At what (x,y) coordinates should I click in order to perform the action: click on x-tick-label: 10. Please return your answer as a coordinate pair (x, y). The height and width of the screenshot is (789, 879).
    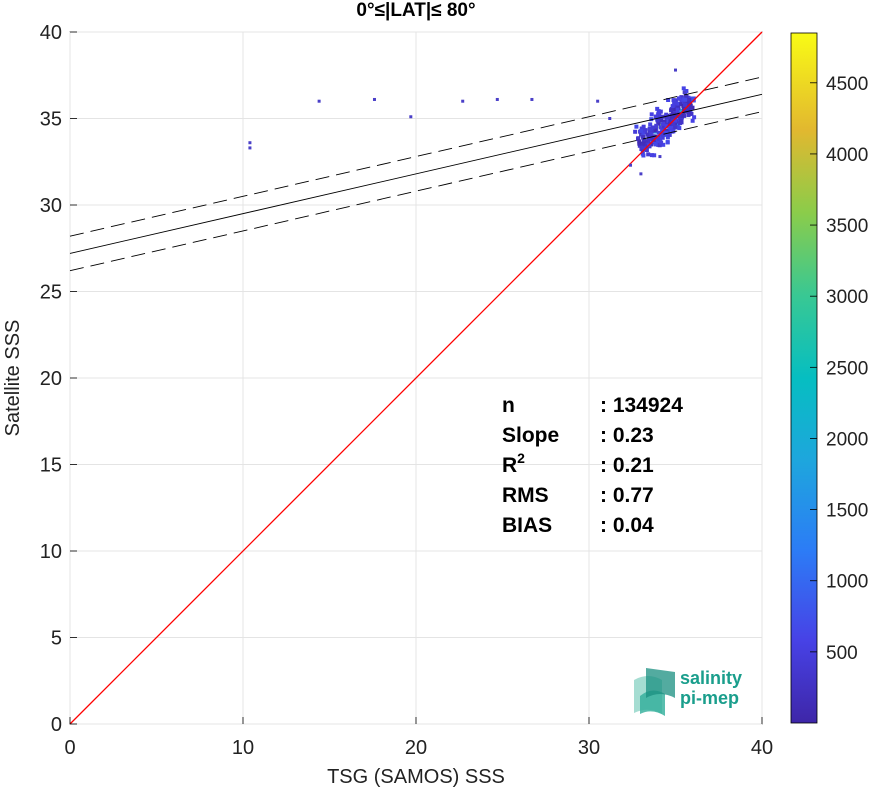
    Looking at the image, I should click on (243, 748).